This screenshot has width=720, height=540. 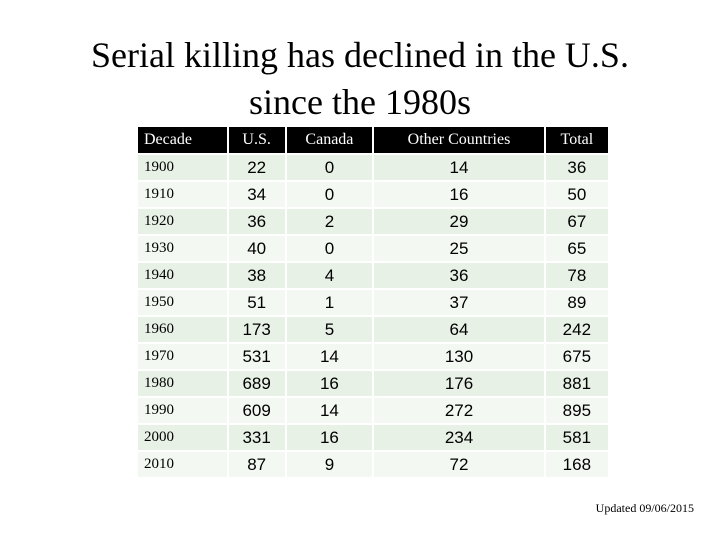 I want to click on cell-decade: 1970, so click(x=182, y=356).